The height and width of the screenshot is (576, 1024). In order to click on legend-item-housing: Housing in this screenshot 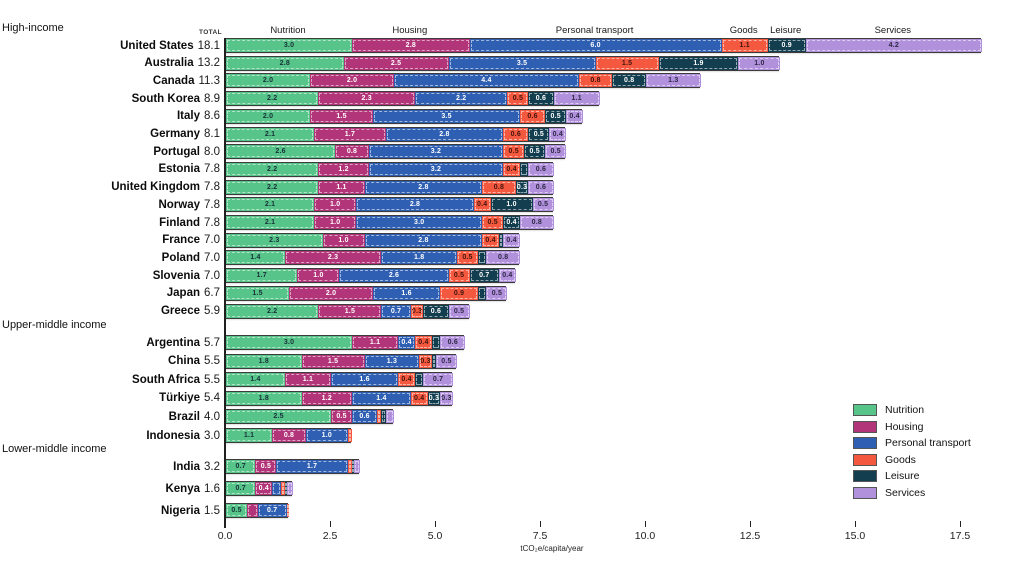, I will do `click(912, 427)`.